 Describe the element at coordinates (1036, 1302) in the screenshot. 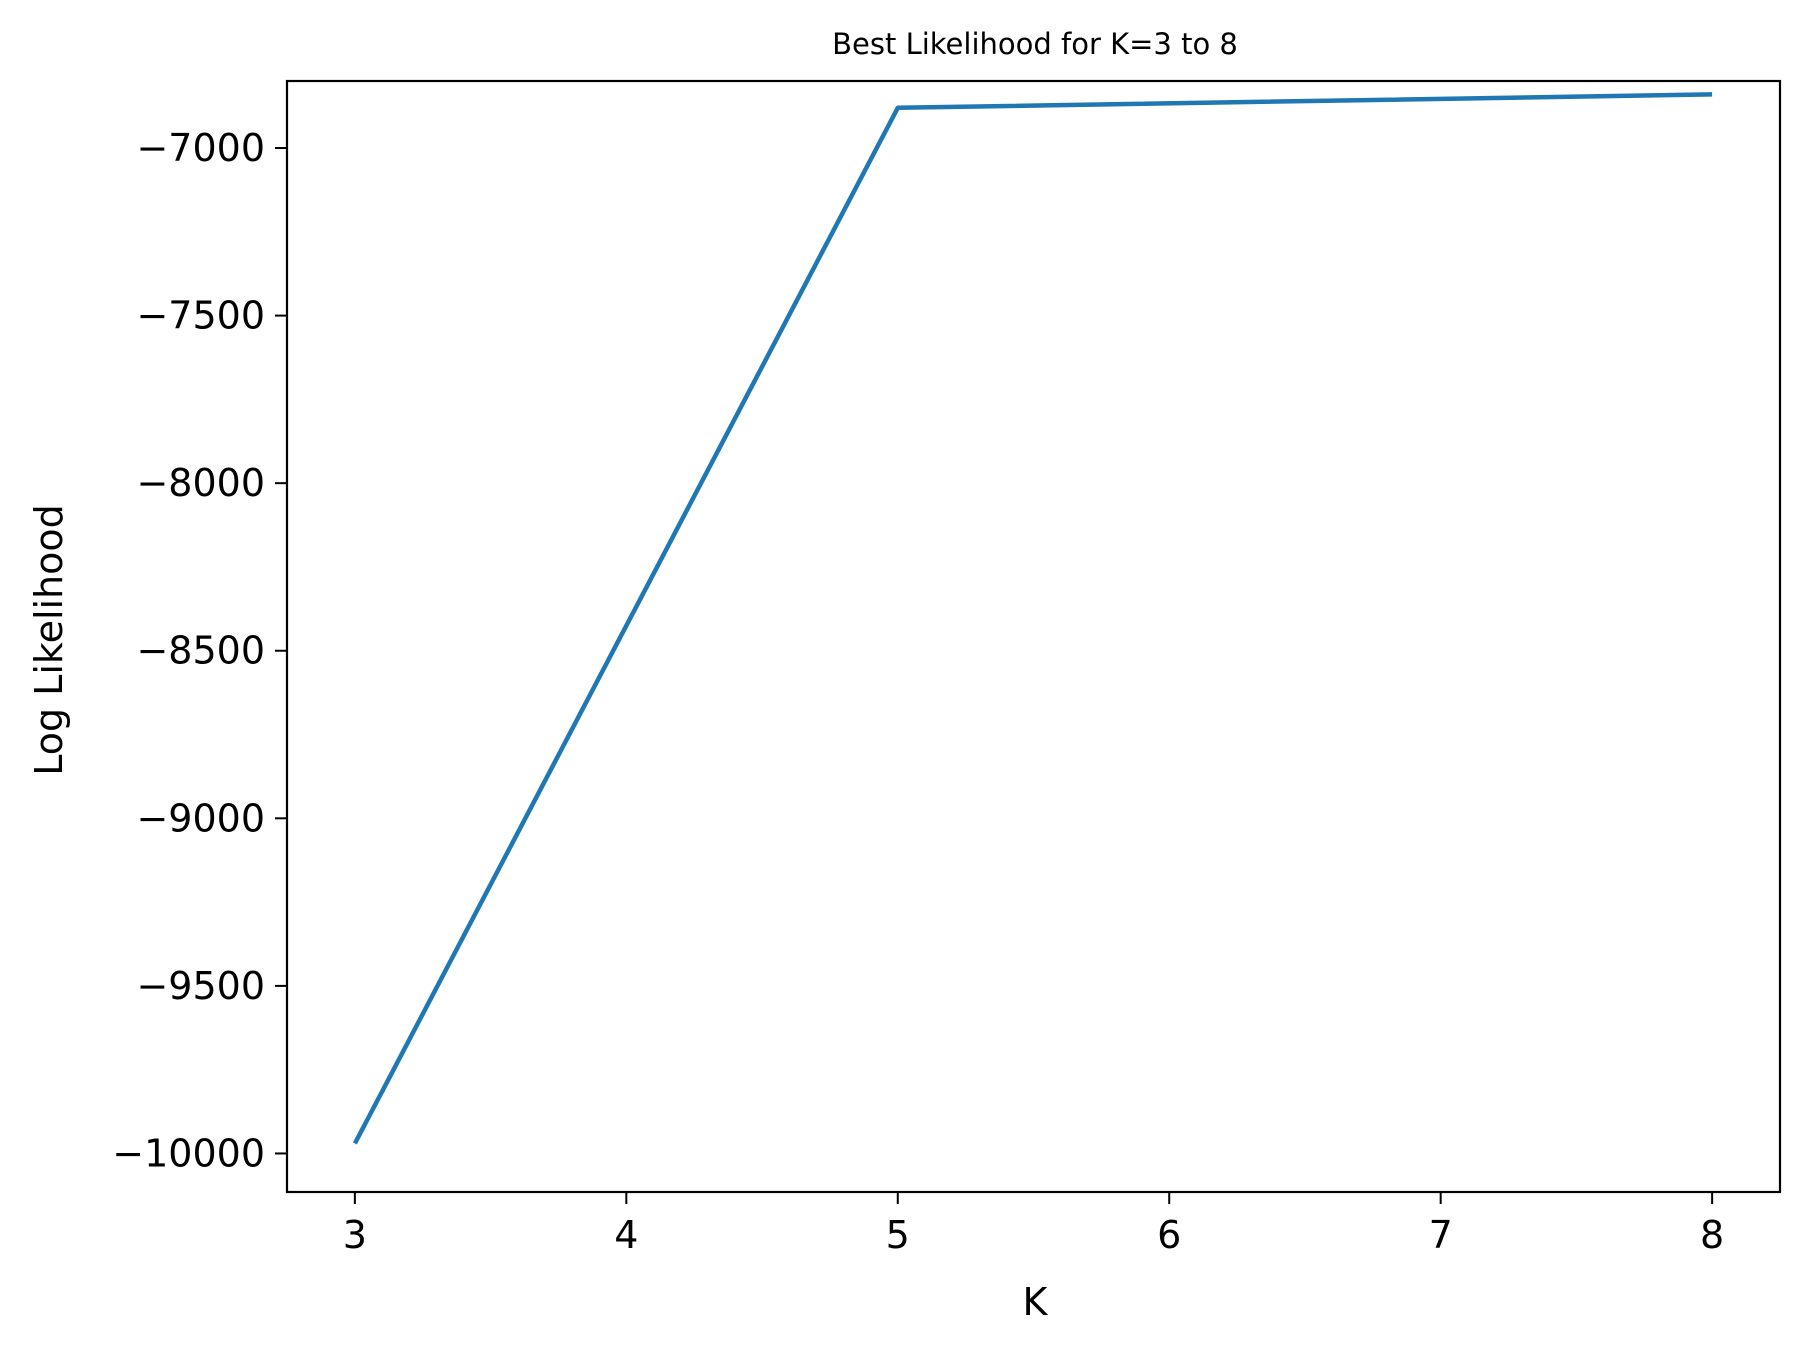

I see `x-axis-label: K` at that location.